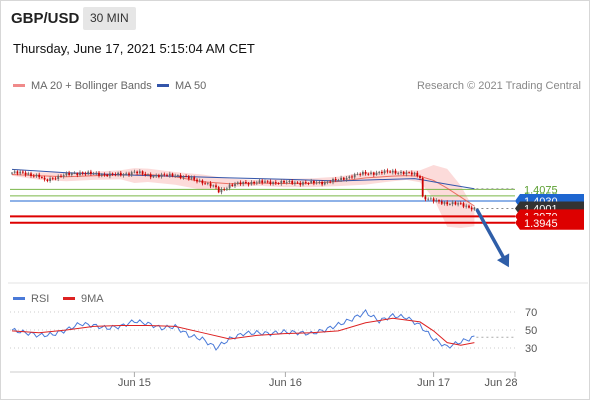 This screenshot has width=590, height=400. I want to click on rsi-legend-label: RSI, so click(40, 299).